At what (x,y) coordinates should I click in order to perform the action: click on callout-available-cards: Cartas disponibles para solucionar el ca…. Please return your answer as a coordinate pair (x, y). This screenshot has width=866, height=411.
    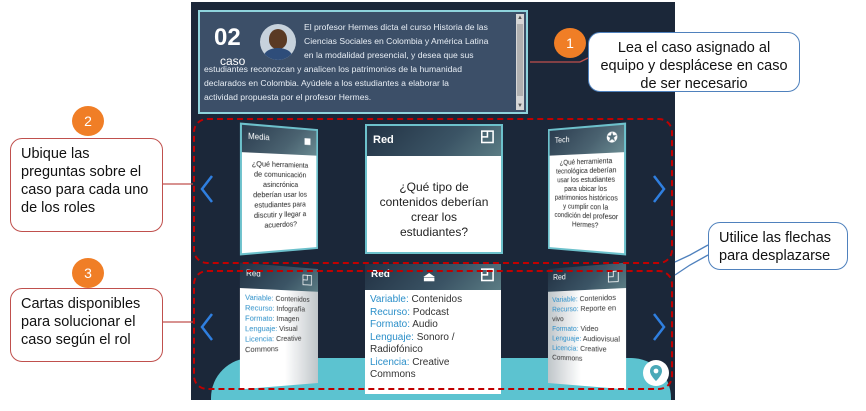
    Looking at the image, I should click on (86, 325).